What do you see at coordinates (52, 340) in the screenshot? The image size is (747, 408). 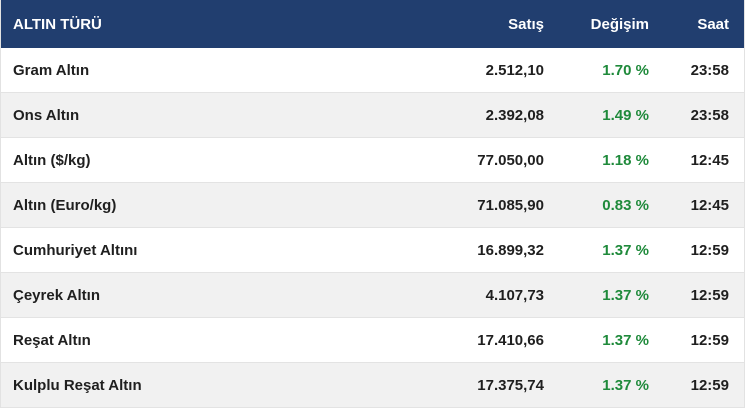 I see `gold-type-name: Reşat Altın` at bounding box center [52, 340].